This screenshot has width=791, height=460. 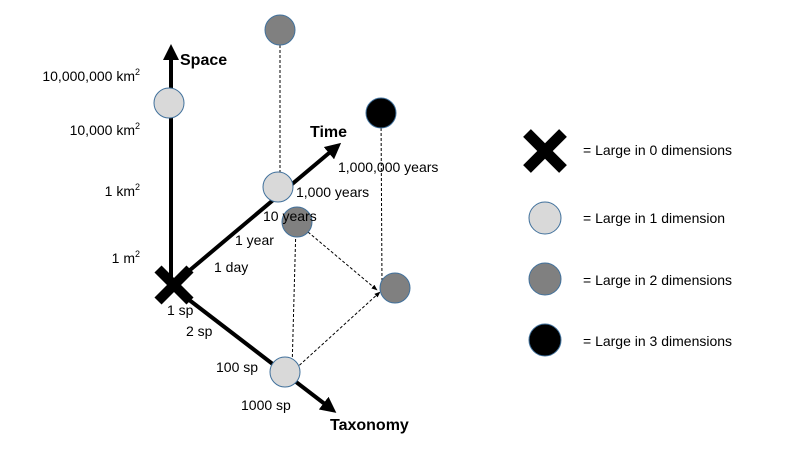 What do you see at coordinates (657, 280) in the screenshot?
I see `legend-label: = Large in 2 dimensions` at bounding box center [657, 280].